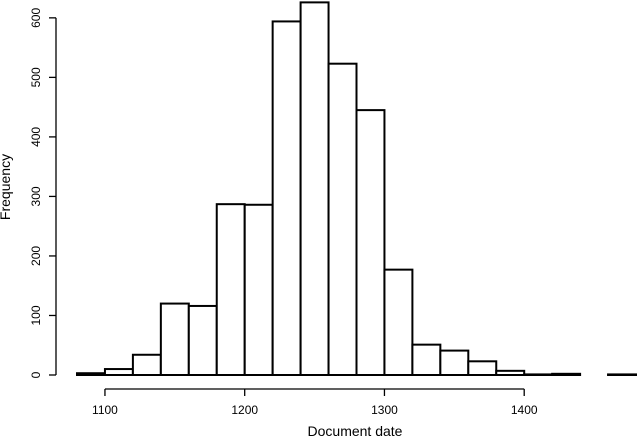 This screenshot has width=640, height=440. I want to click on x-axis-title: Document date, so click(355, 431).